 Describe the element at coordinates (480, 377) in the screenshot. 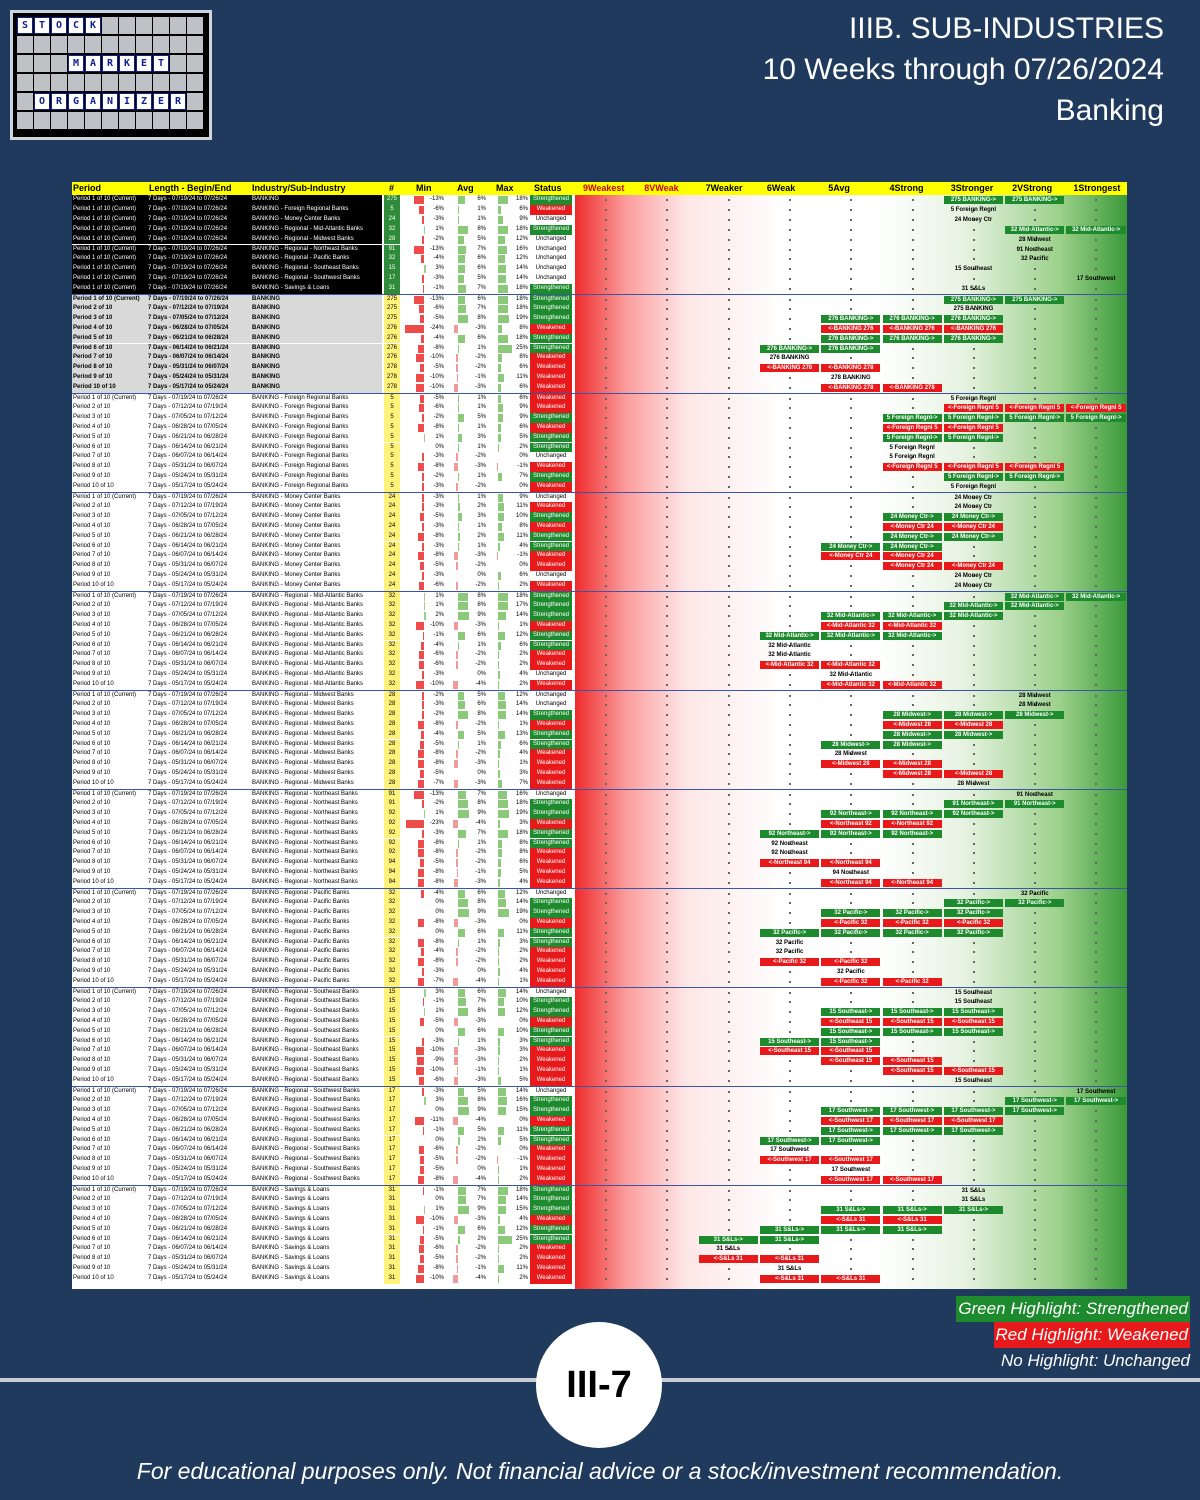

I see `cell-avg: -1%` at that location.